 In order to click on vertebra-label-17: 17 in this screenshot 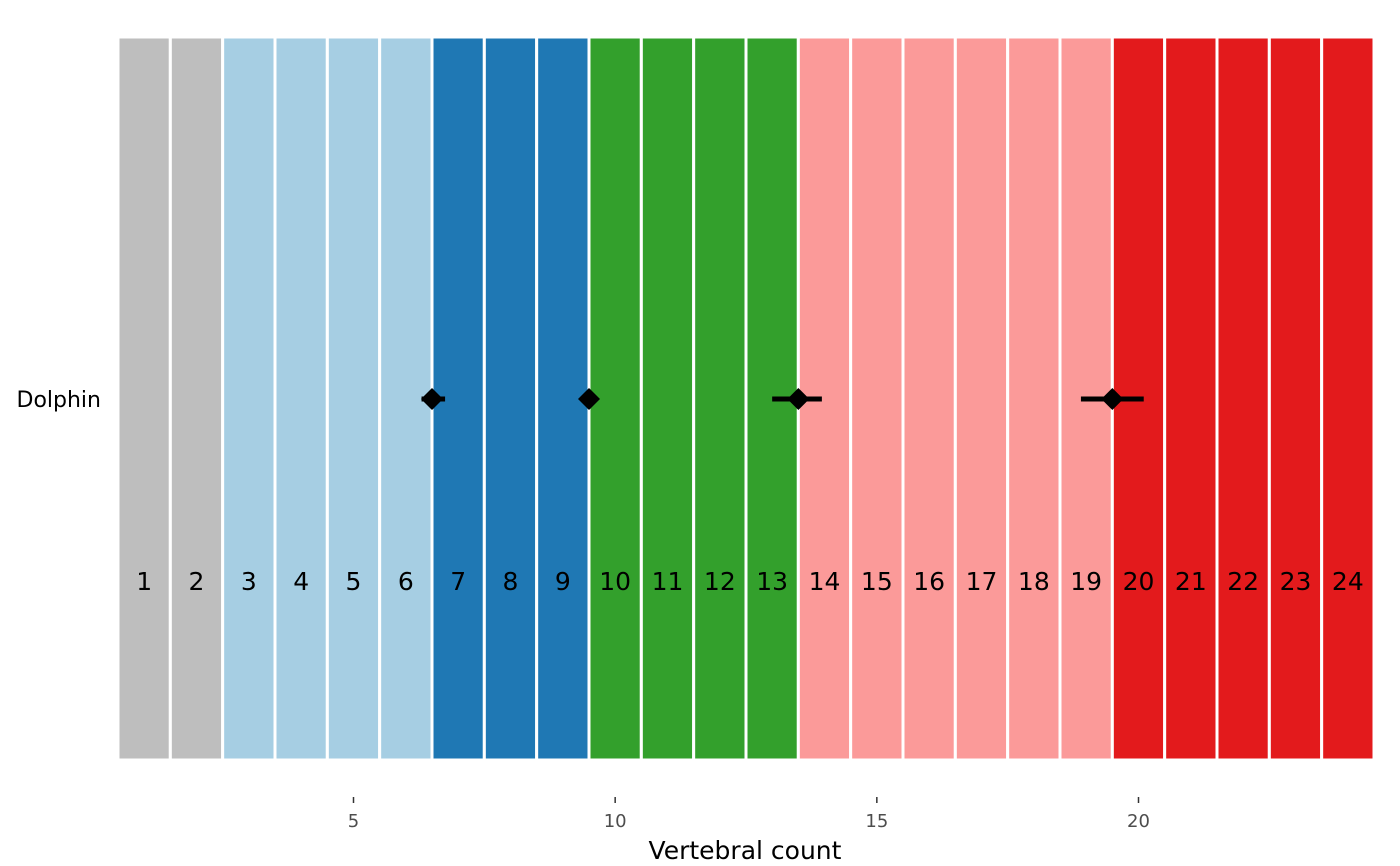, I will do `click(982, 581)`.